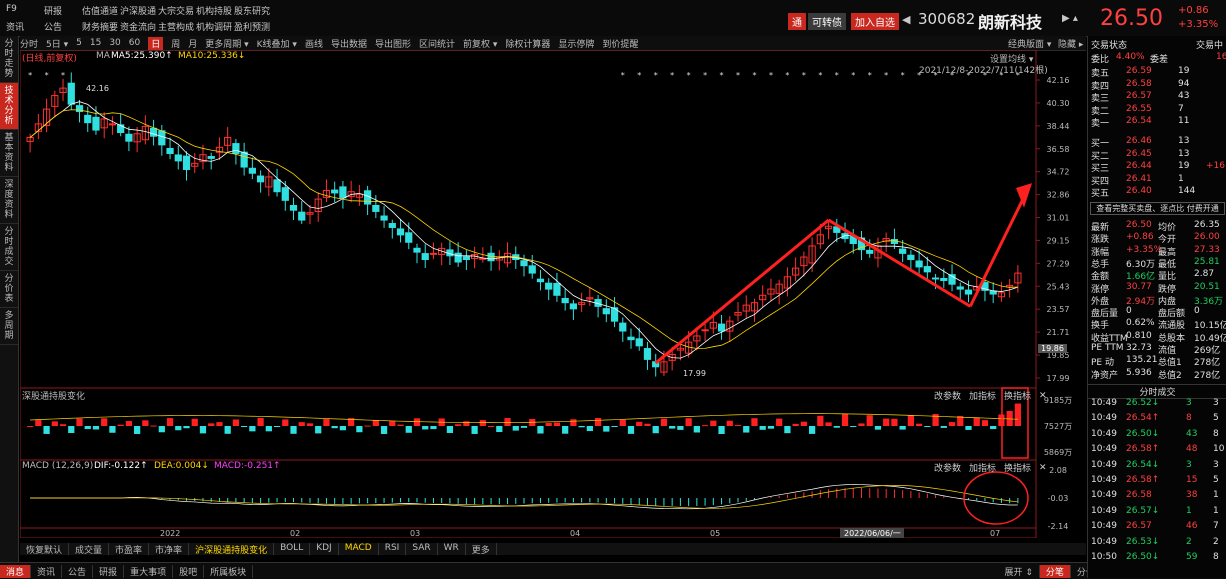 The image size is (1226, 579). I want to click on indicator-tab: WR, so click(452, 549).